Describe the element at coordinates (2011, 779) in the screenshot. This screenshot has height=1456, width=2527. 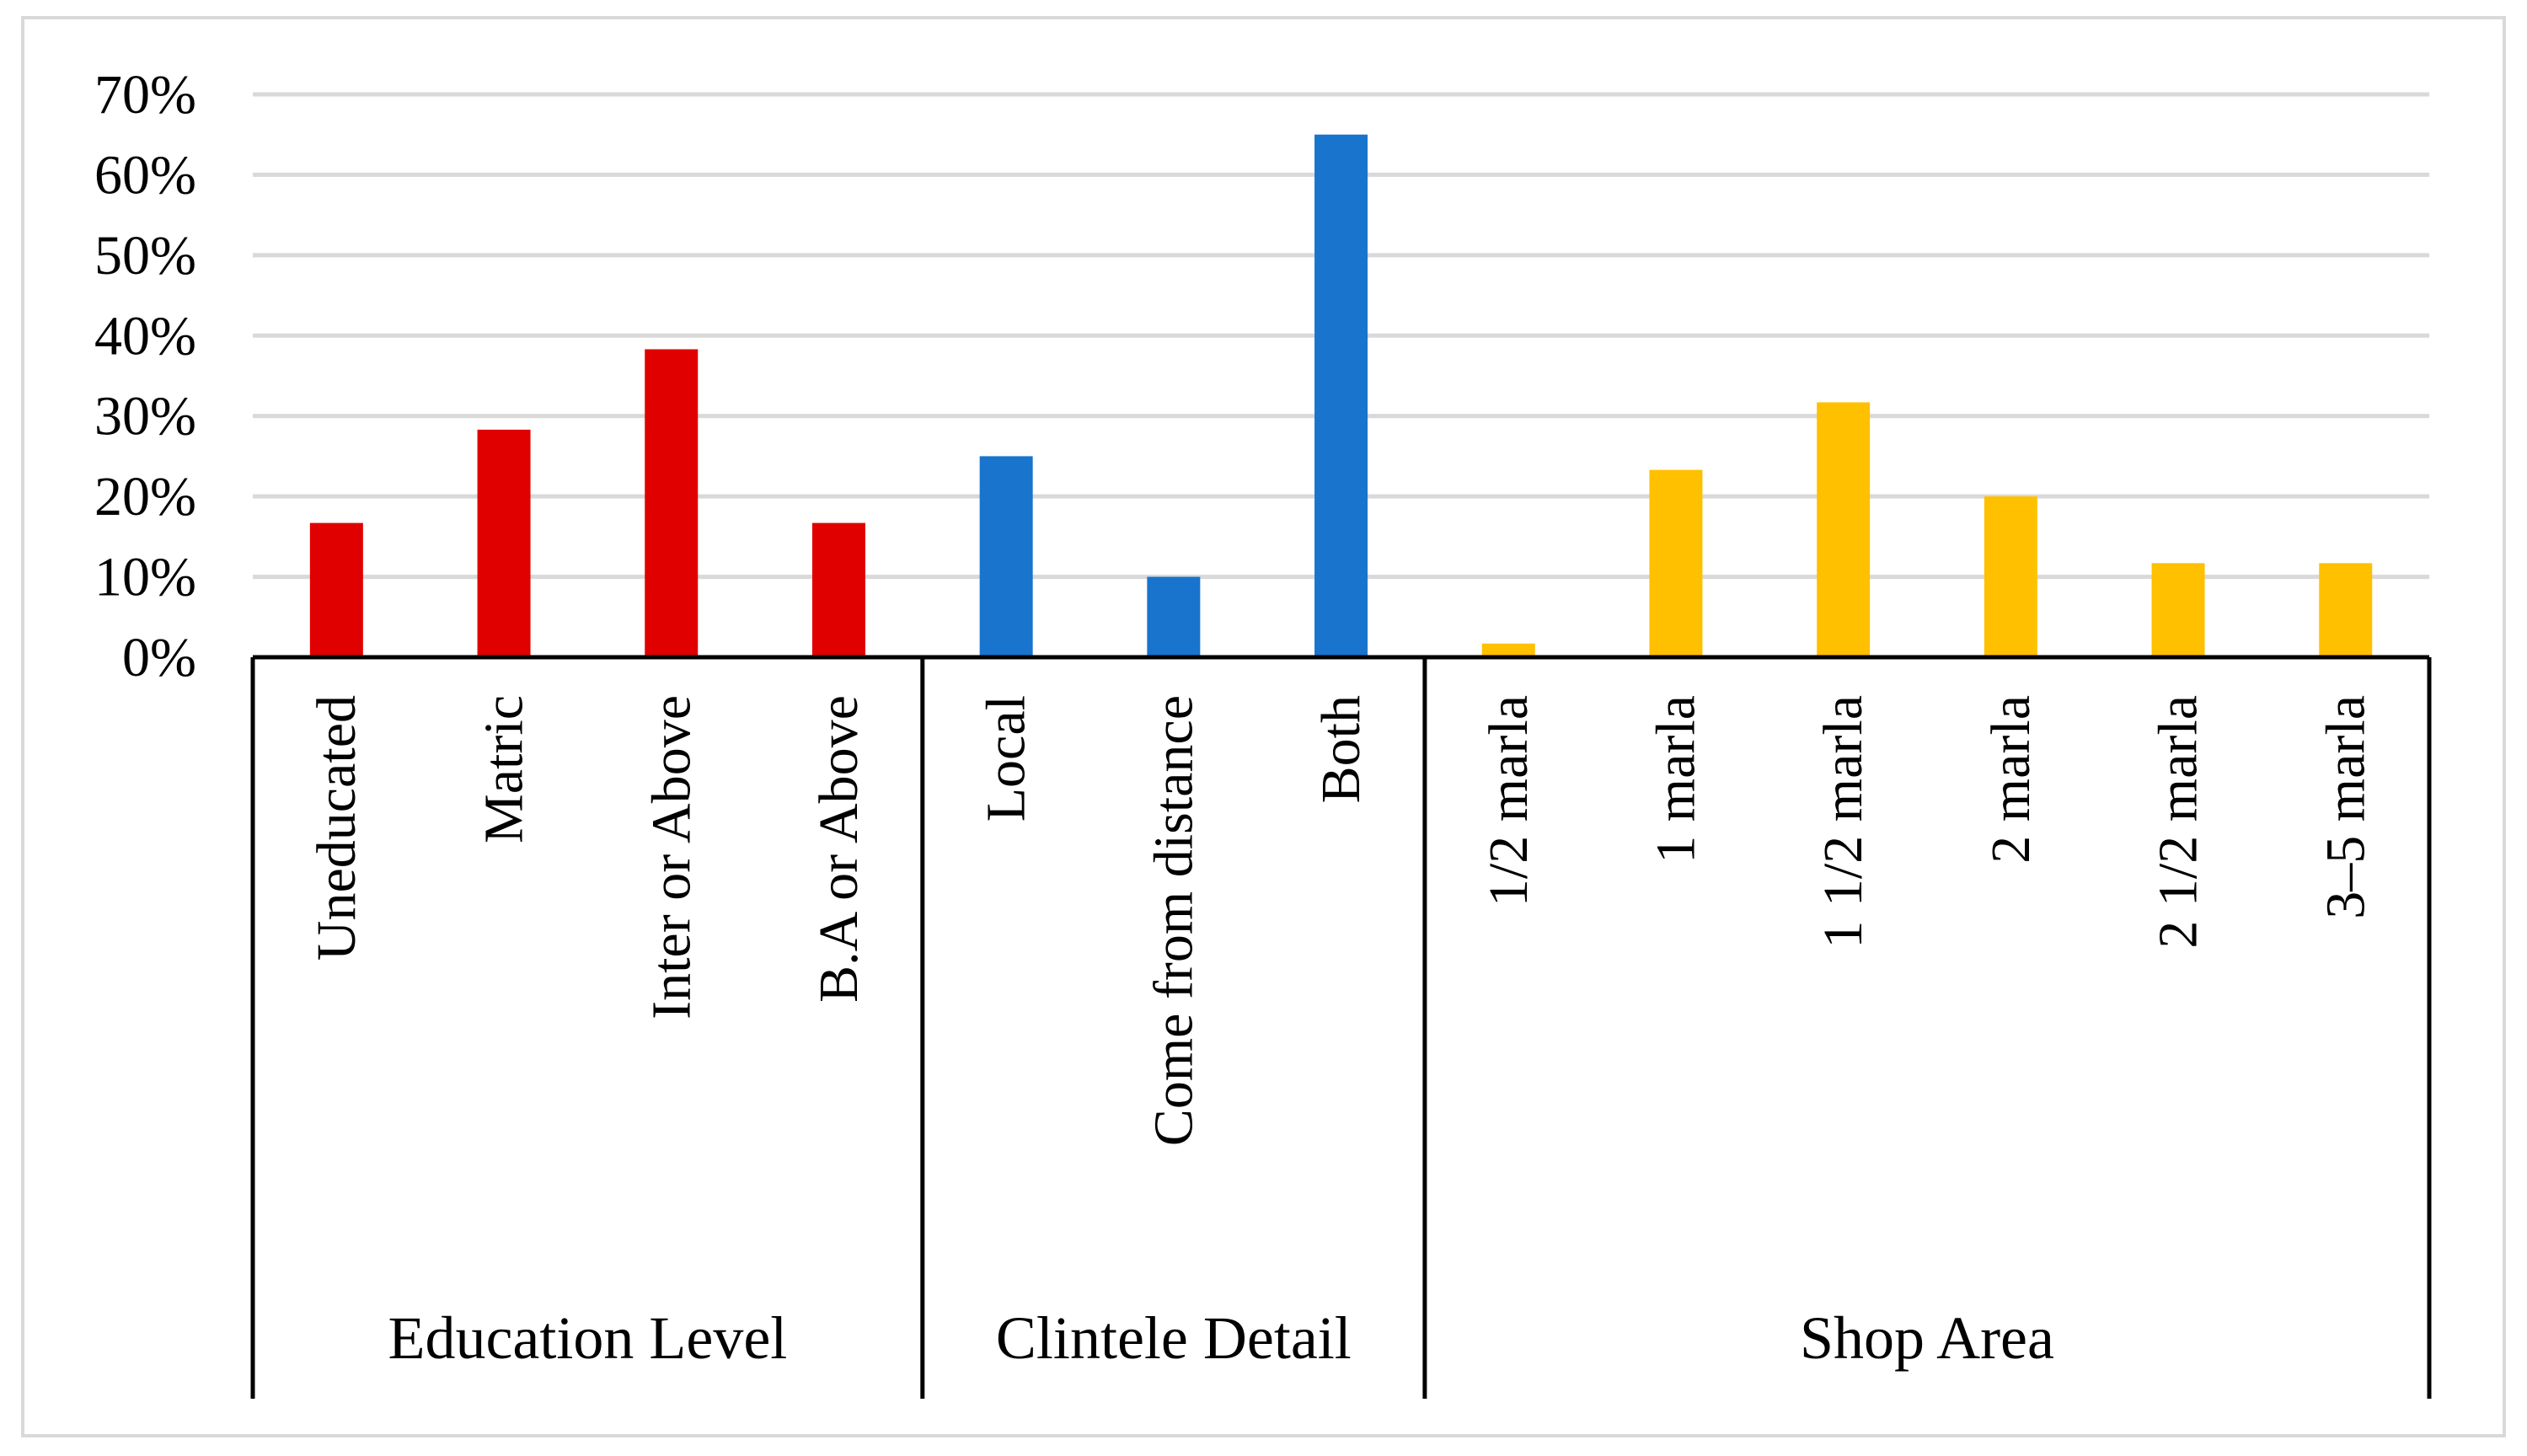
I see `category-label: 2 marla` at that location.